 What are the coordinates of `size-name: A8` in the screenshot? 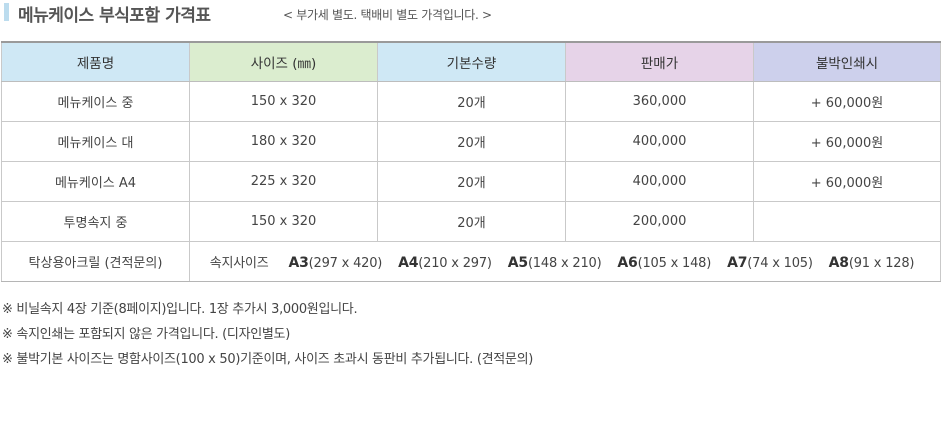 It's located at (838, 263).